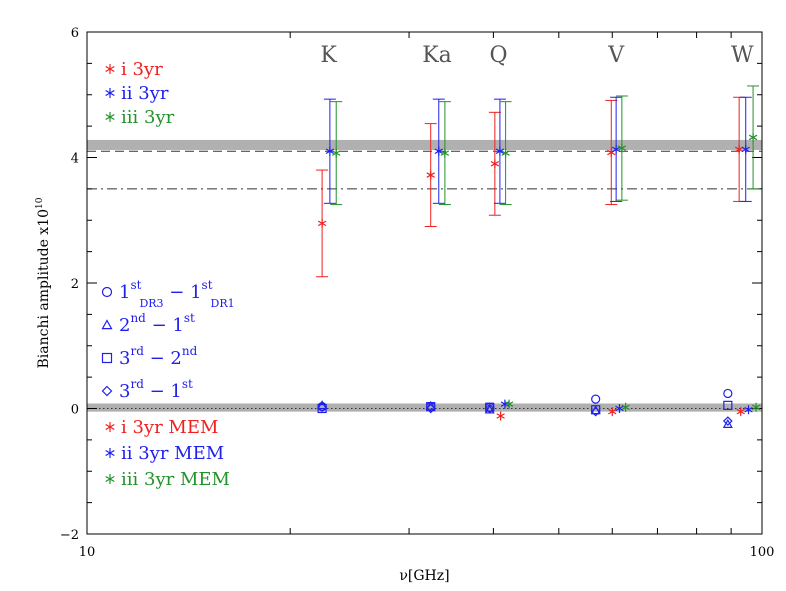  Describe the element at coordinates (437, 55) in the screenshot. I see `band-label: Ka` at that location.